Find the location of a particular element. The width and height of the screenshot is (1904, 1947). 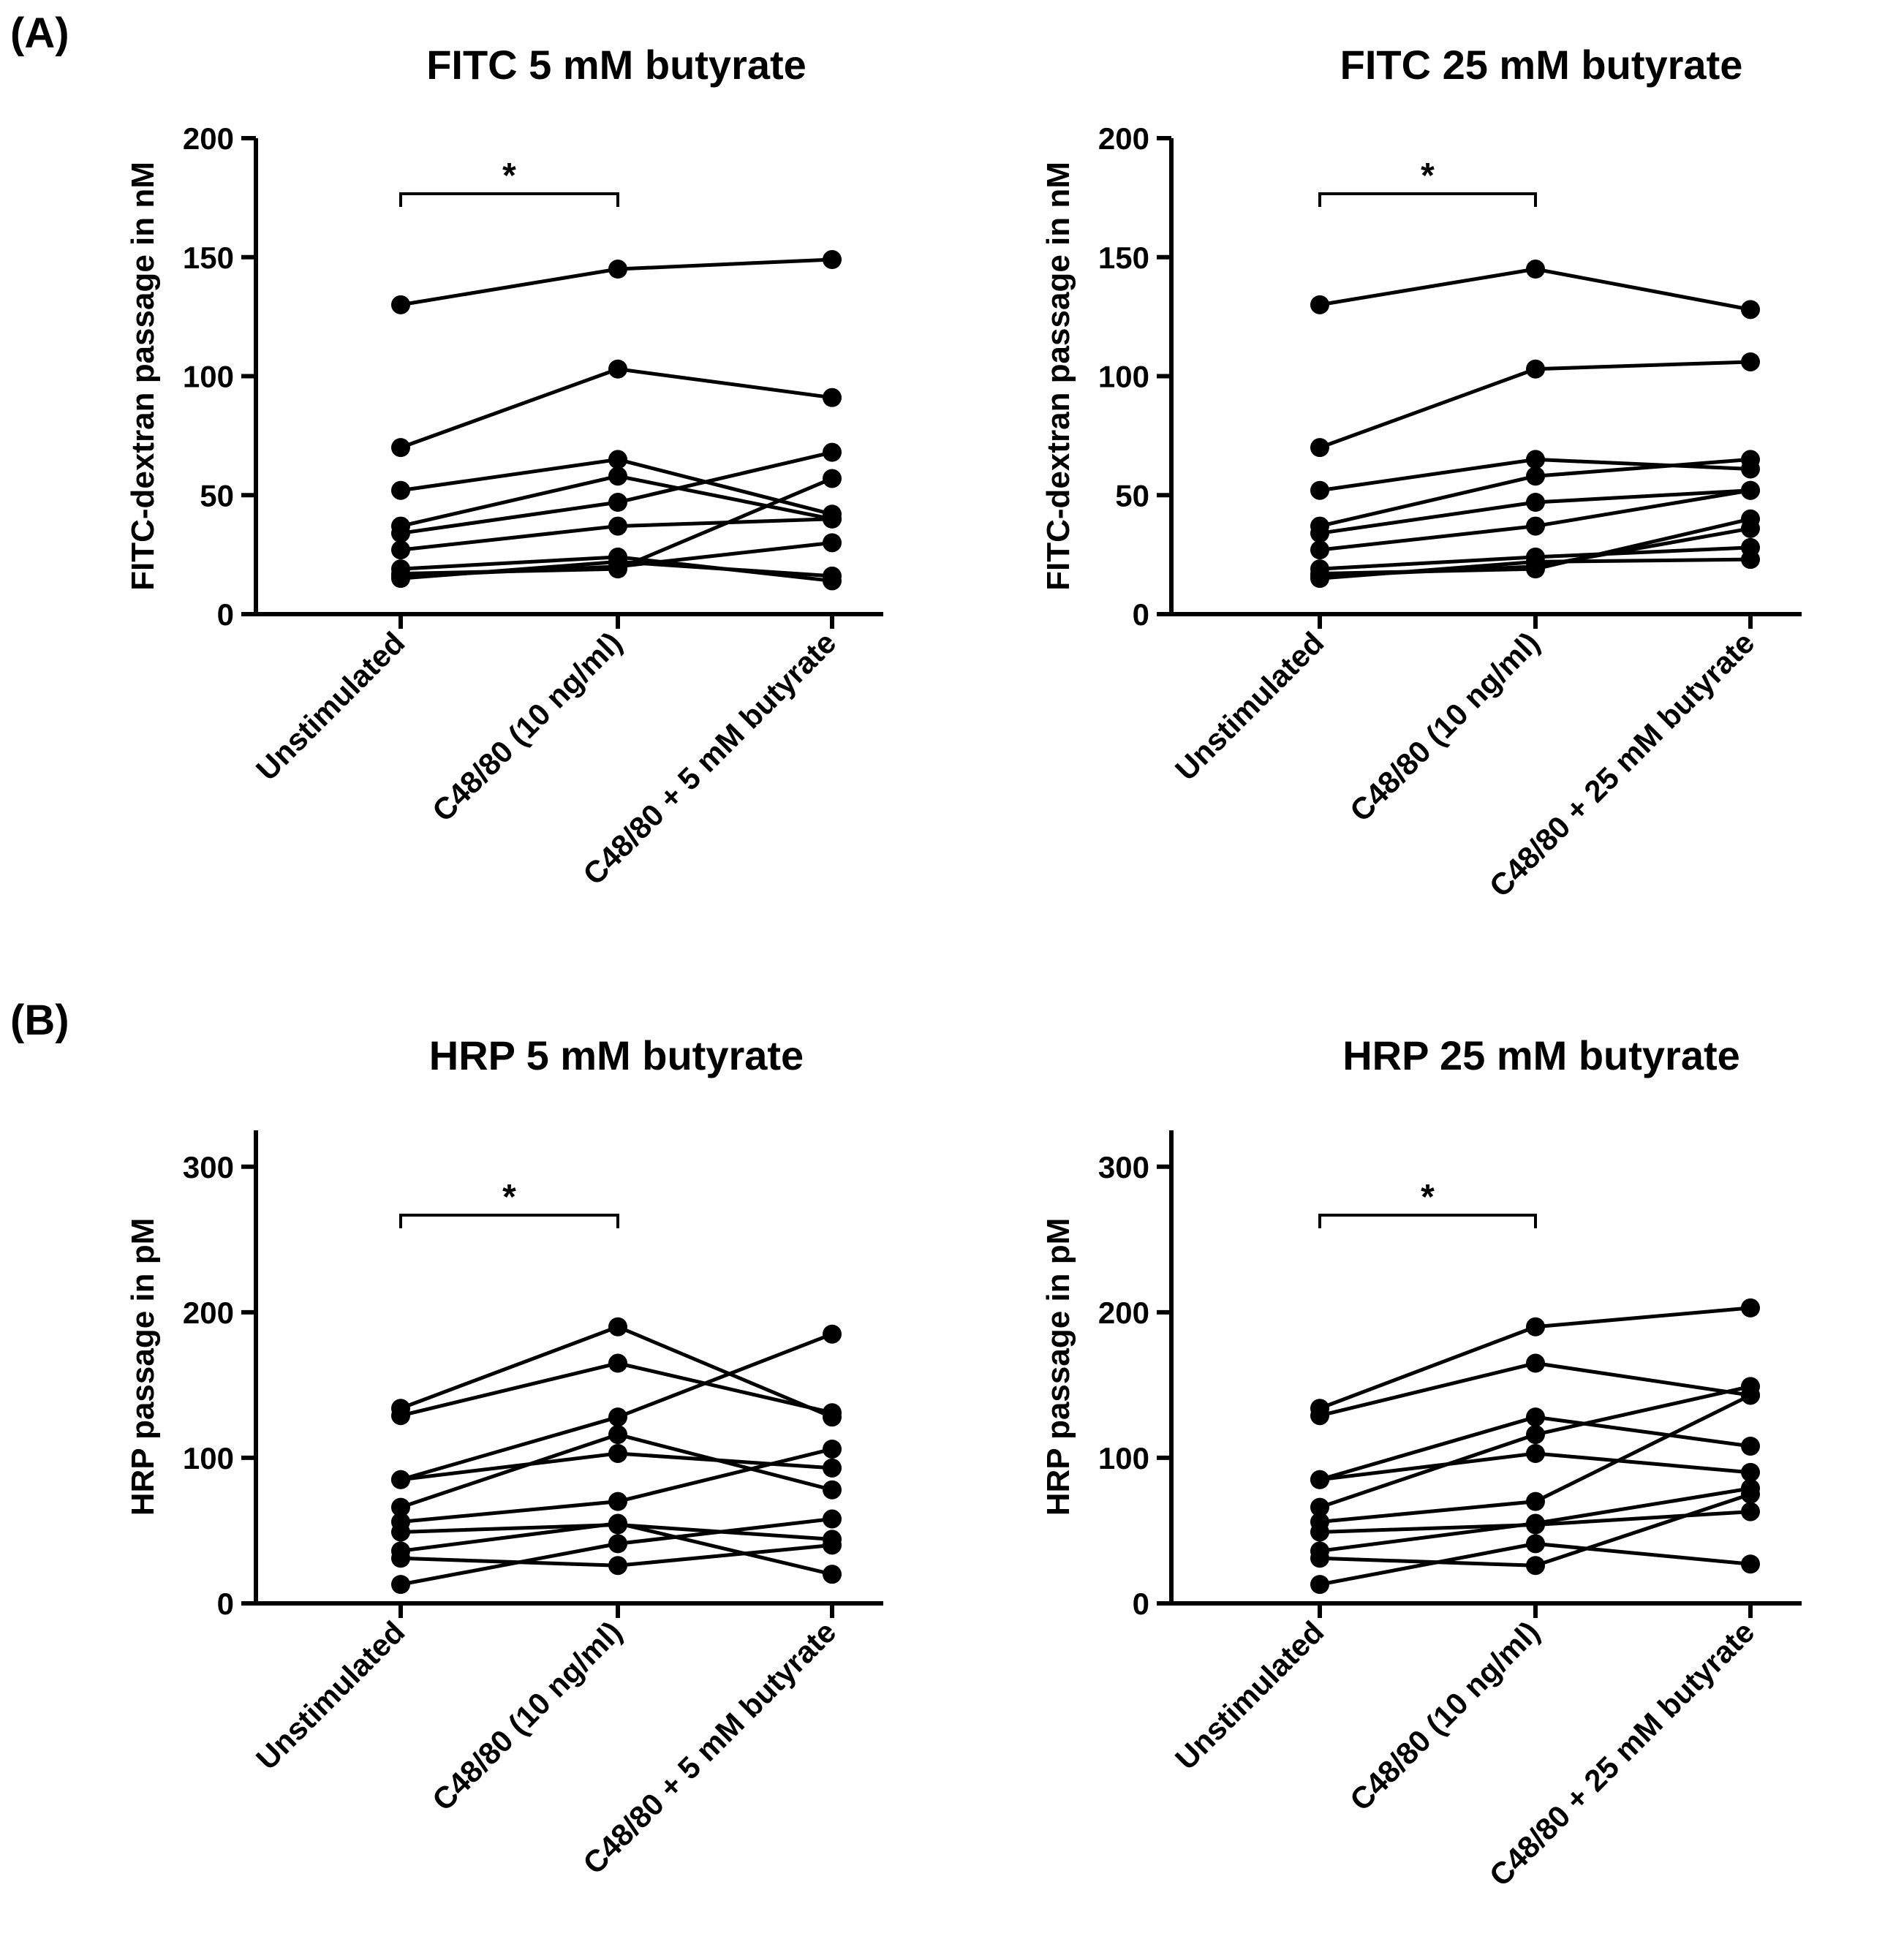

y-tick-label: 50 is located at coordinates (217, 495).